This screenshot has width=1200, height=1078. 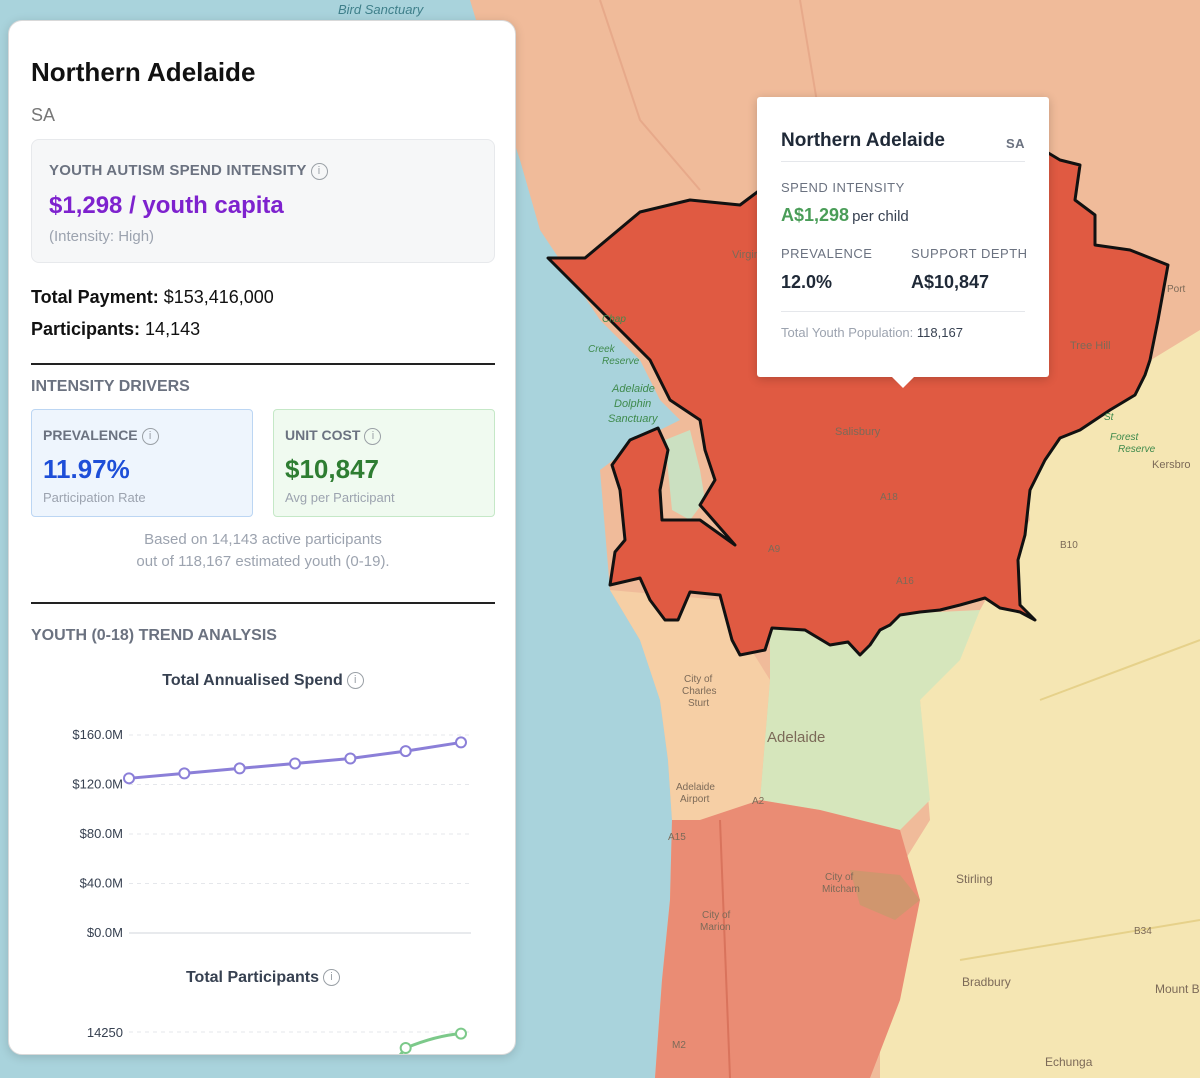 I want to click on y-tick-label: $0.0M, so click(x=105, y=931).